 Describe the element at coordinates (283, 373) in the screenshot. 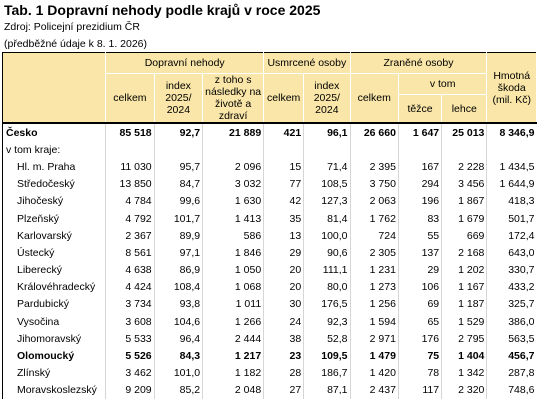

I see `cell: 28` at that location.